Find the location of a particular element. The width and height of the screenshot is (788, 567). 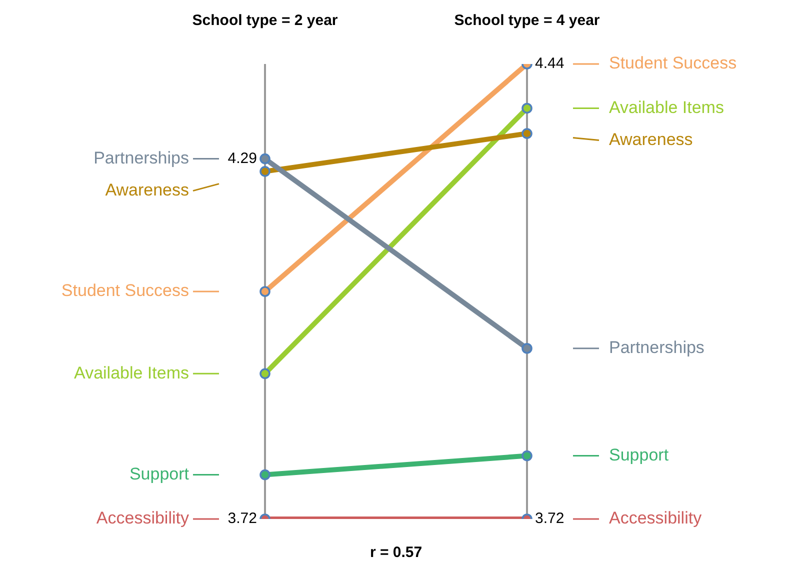

text: Awareness is located at coordinates (147, 190).